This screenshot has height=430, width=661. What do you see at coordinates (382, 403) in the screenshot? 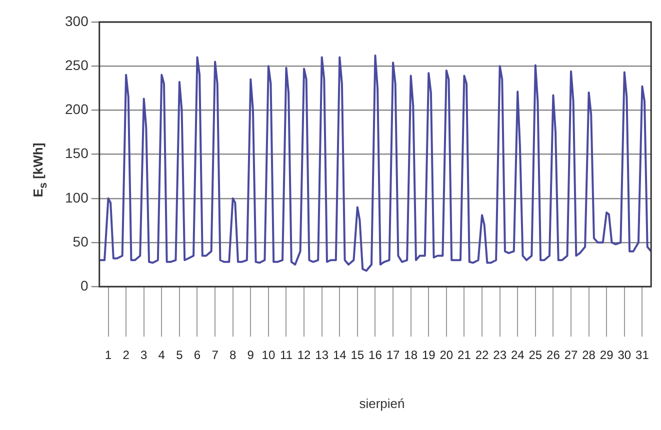
I see `x-axis-title: sierpień` at bounding box center [382, 403].